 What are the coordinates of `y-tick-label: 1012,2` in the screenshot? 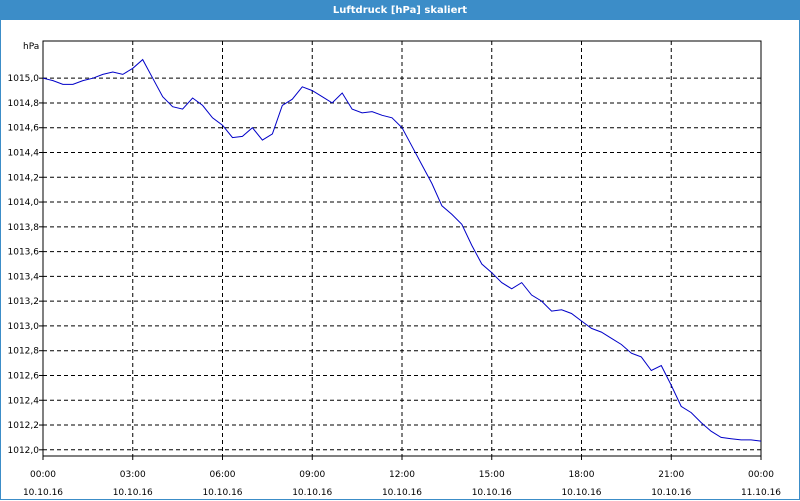 It's located at (24, 426).